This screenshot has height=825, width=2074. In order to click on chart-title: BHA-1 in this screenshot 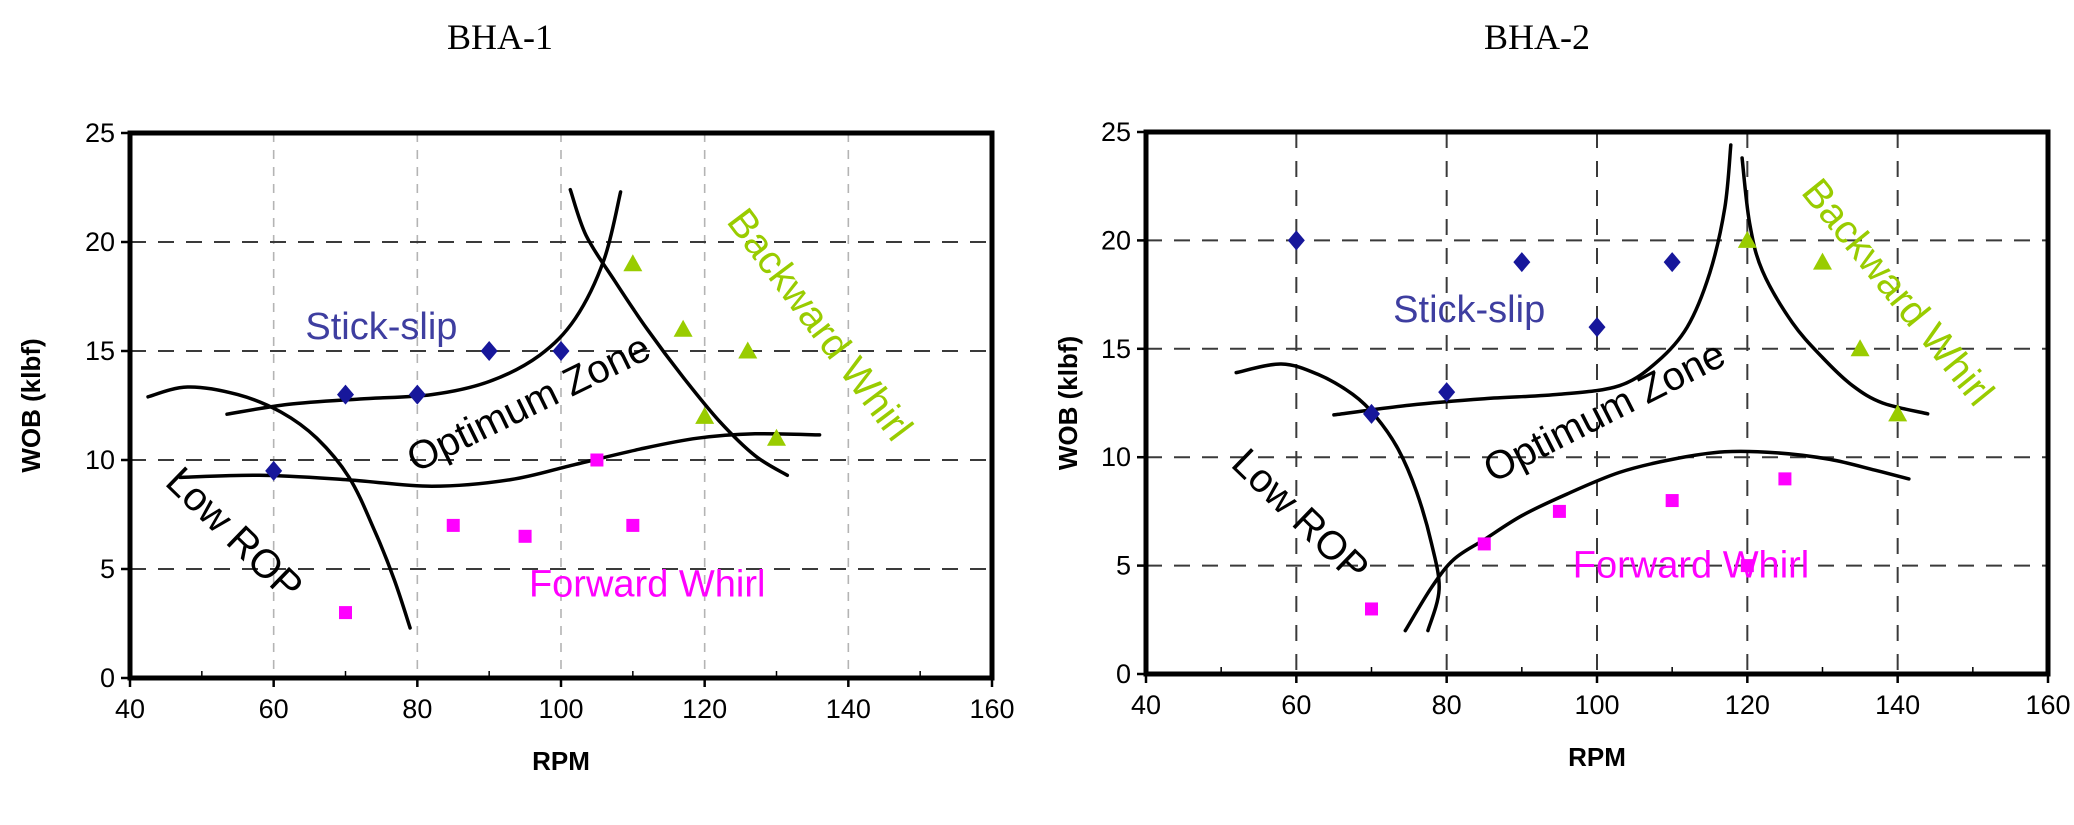, I will do `click(500, 37)`.